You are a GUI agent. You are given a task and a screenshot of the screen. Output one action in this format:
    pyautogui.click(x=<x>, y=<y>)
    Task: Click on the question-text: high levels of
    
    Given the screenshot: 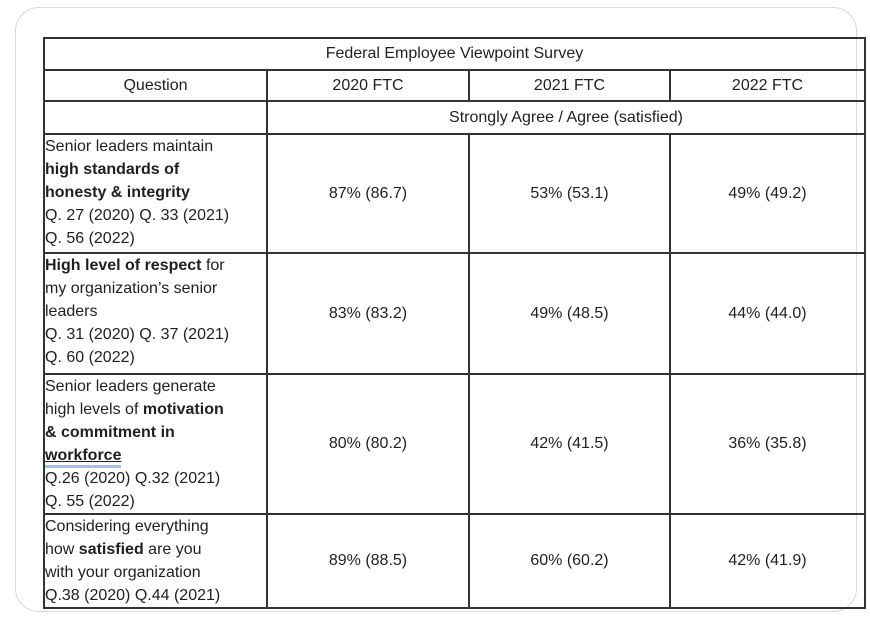 What is the action you would take?
    pyautogui.click(x=94, y=409)
    